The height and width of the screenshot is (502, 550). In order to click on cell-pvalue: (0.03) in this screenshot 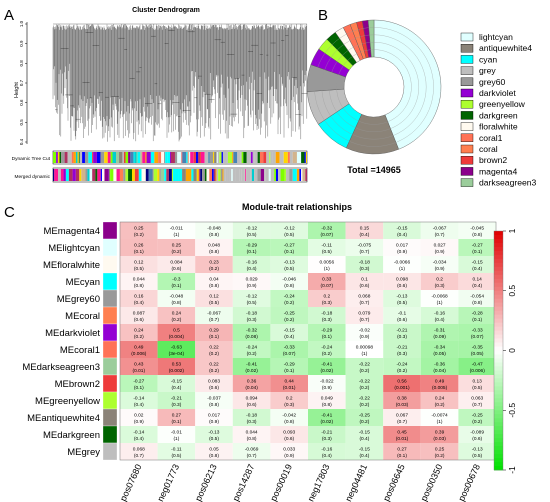, I will do `click(439, 439)`.